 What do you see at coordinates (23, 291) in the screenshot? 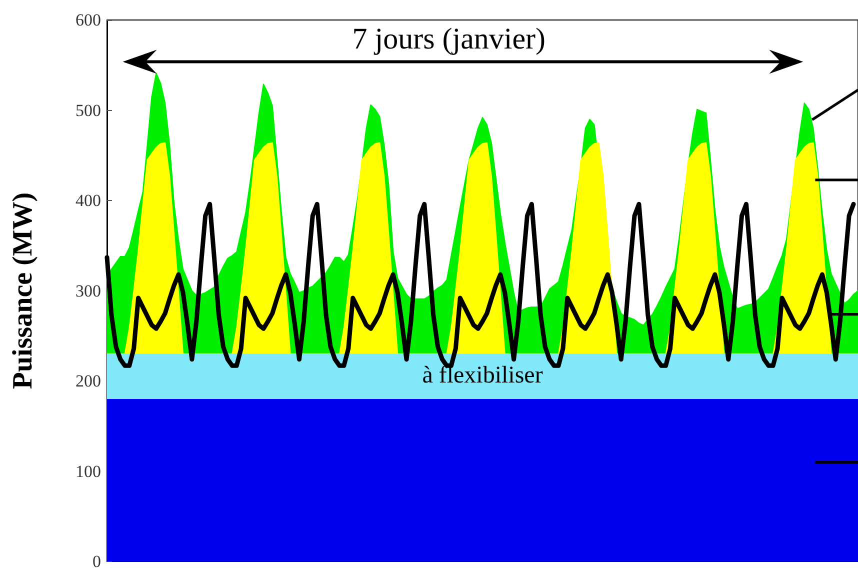
I see `y-axis-title: Puissance (MW)` at bounding box center [23, 291].